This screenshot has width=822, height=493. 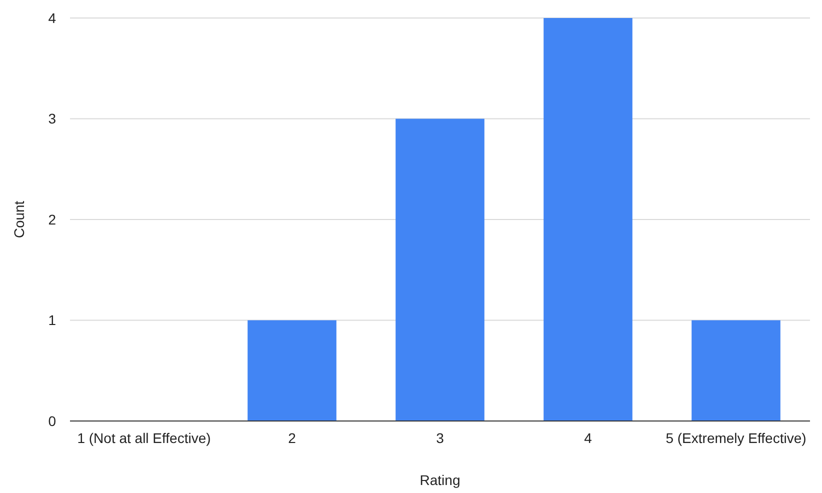 I want to click on y-tick-label: 0, so click(x=52, y=420).